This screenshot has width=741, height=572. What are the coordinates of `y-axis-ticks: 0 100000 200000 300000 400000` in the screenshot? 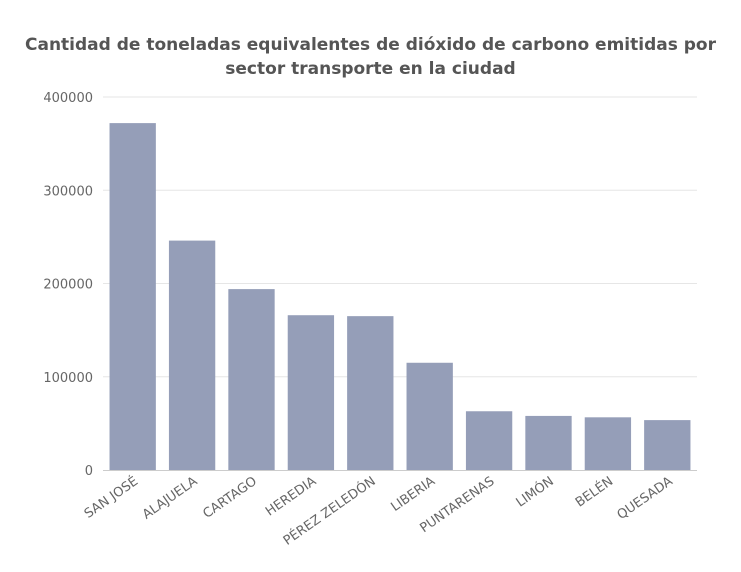 It's located at (68, 285).